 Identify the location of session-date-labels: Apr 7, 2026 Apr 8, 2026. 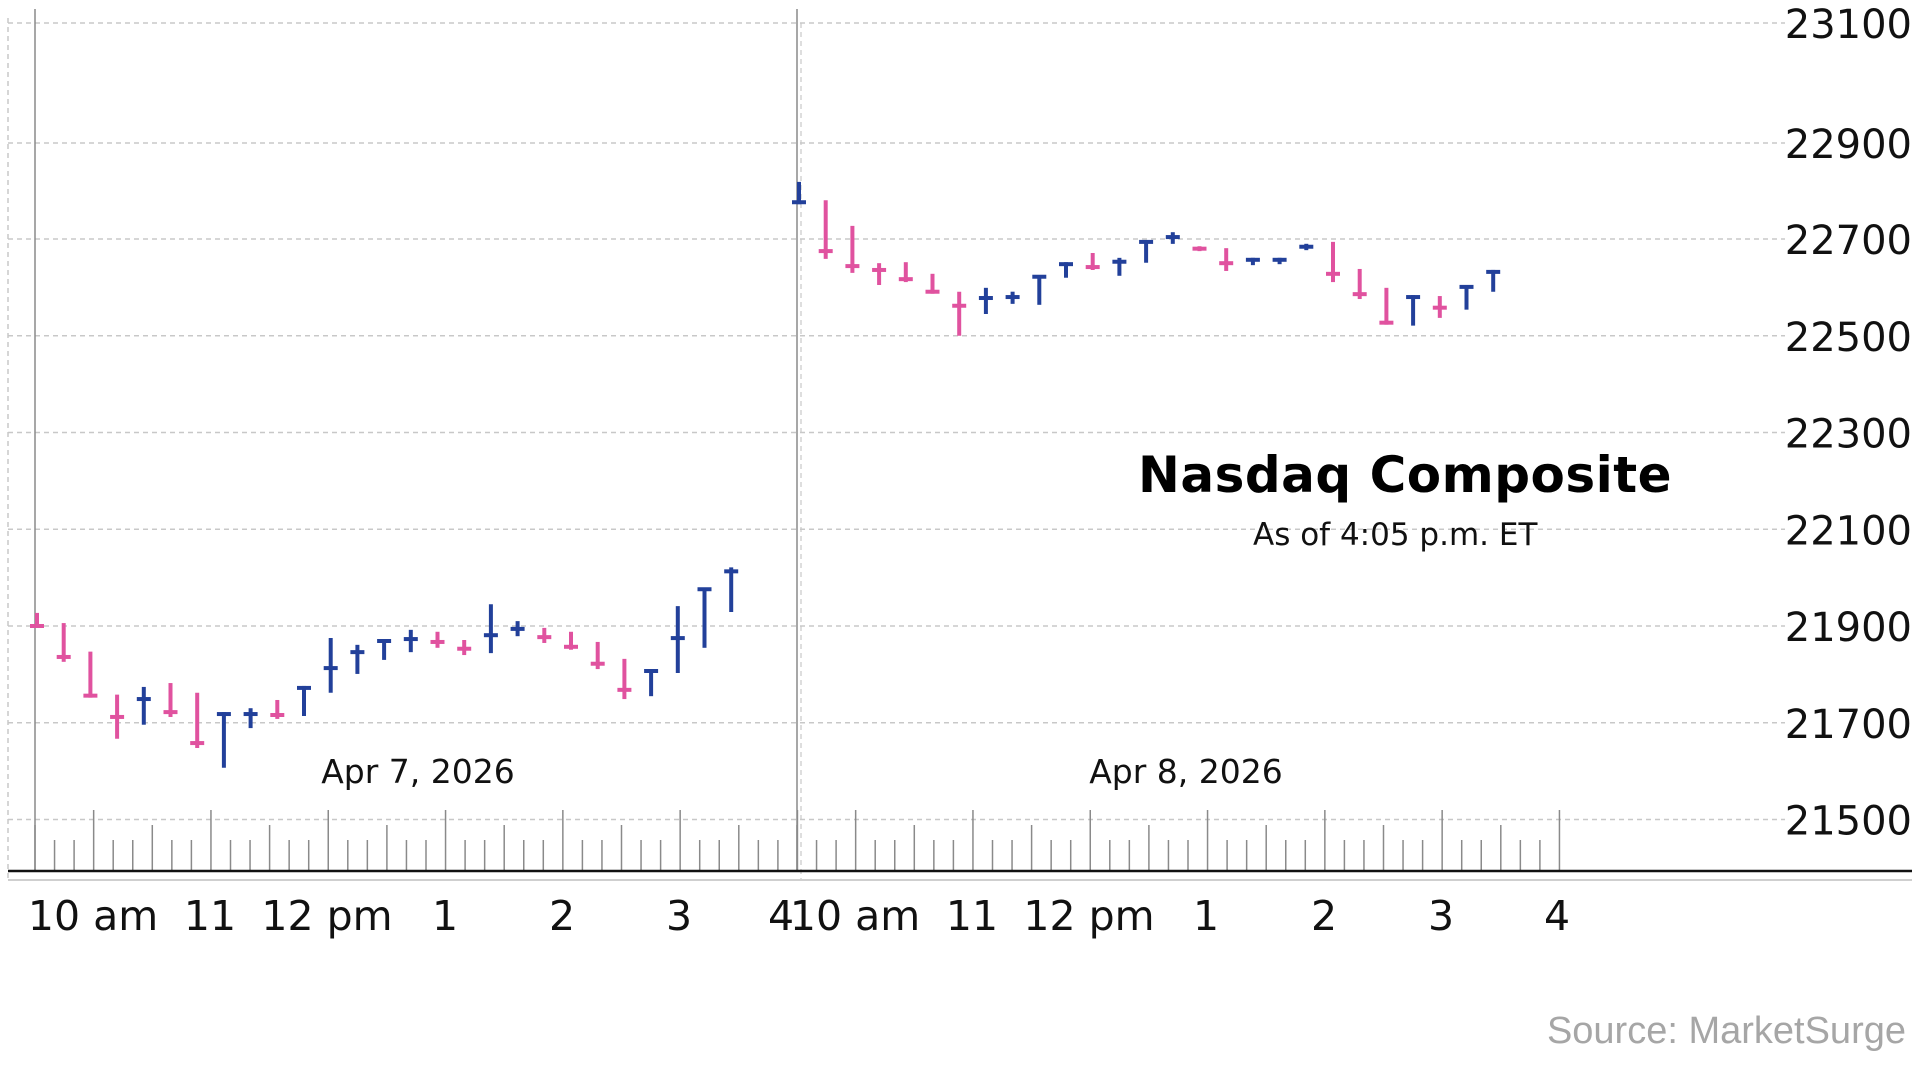
(802, 771).